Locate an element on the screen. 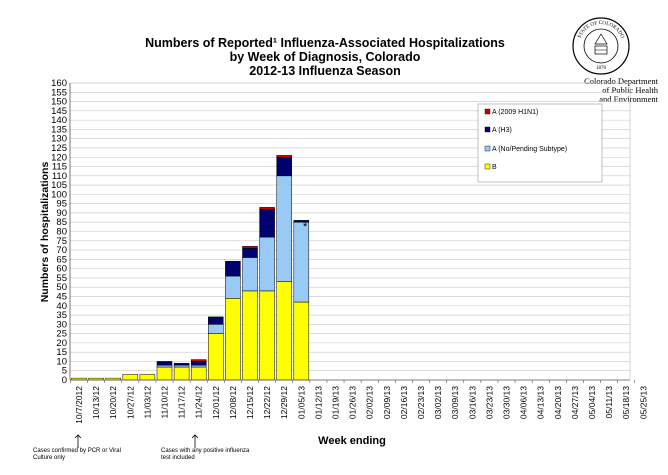  legend-swatch-nopending is located at coordinates (487, 148).